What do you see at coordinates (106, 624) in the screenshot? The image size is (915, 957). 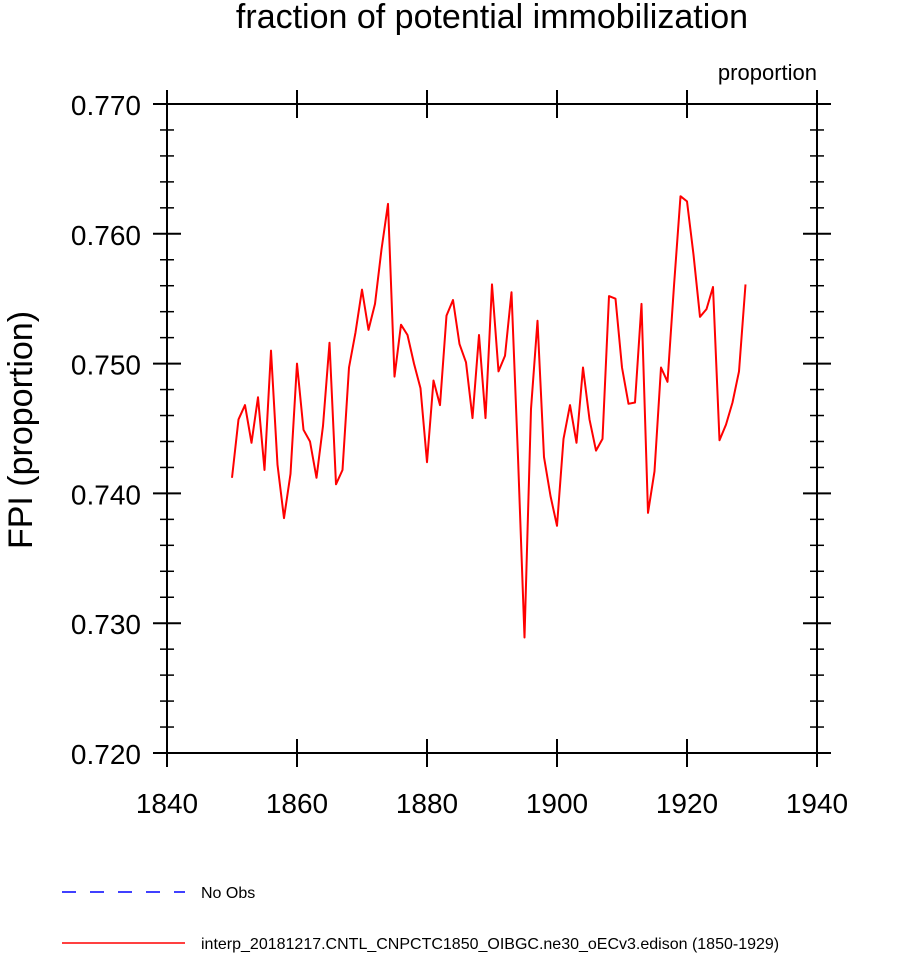 I see `y-tick-label: 0.730` at bounding box center [106, 624].